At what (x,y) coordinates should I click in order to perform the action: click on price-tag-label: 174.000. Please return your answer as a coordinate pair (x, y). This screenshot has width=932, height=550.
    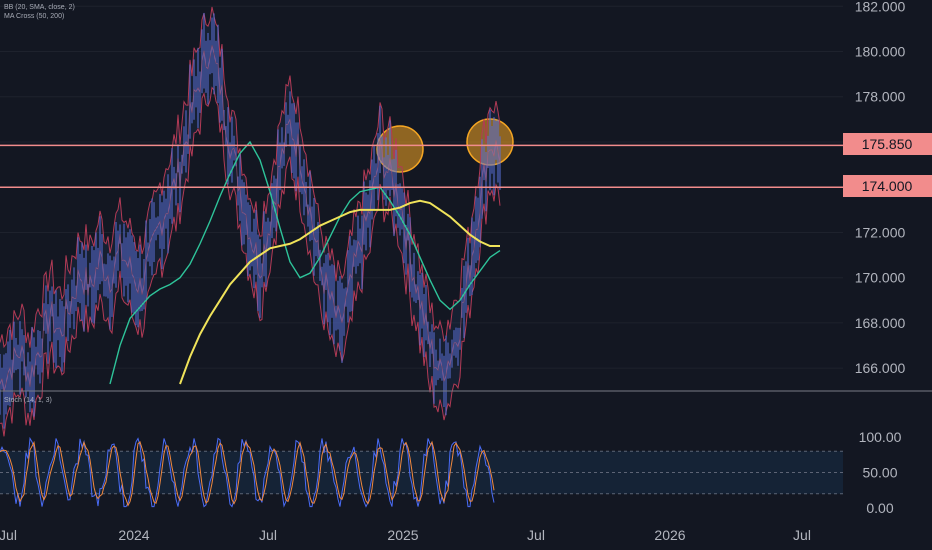
    Looking at the image, I should click on (887, 186).